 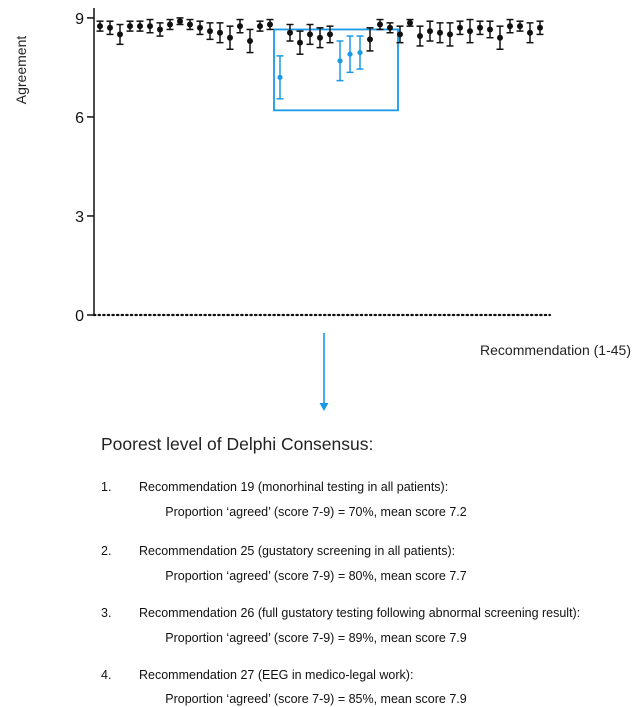 What do you see at coordinates (106, 551) in the screenshot?
I see `item-number: 2.` at bounding box center [106, 551].